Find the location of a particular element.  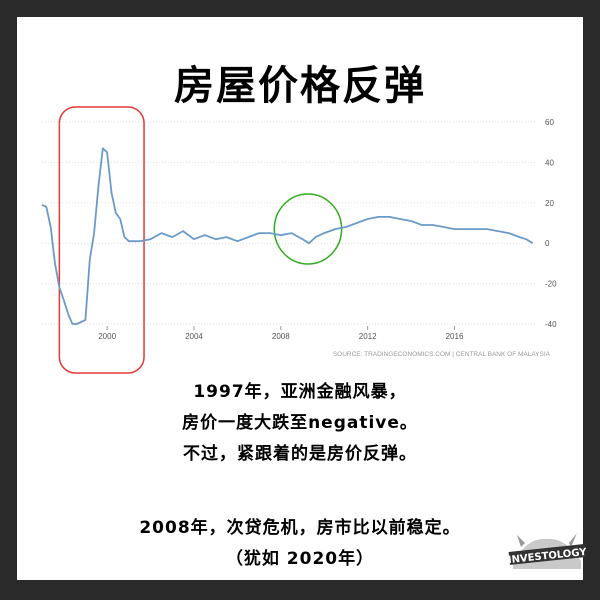

caption-line-2: 房价一度大跌至negative。 is located at coordinates (300, 423).